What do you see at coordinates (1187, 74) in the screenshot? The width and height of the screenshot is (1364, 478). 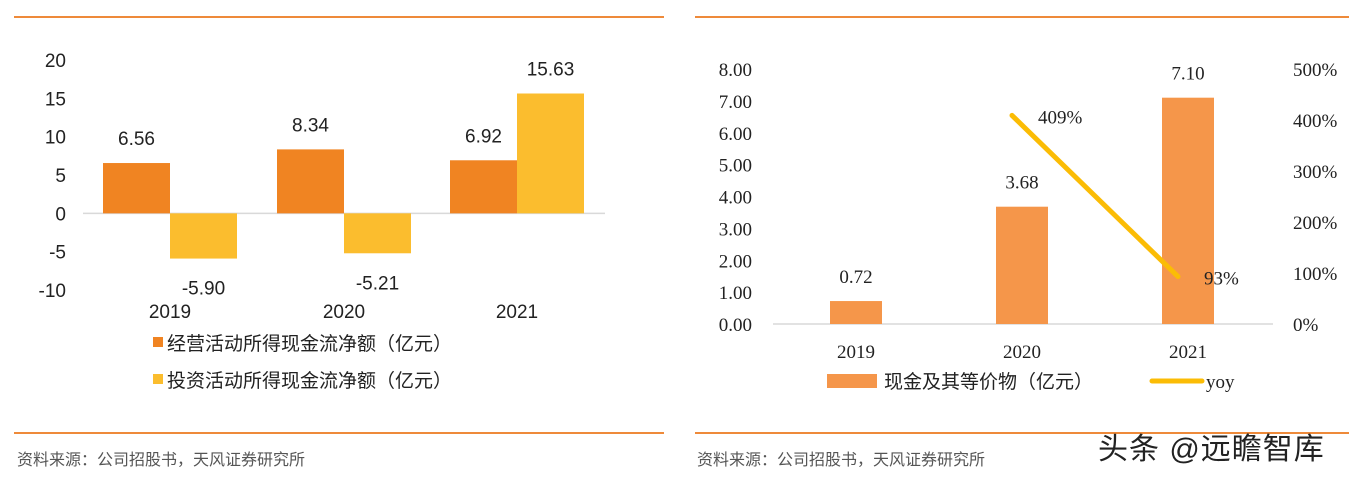 I see `data-label: 7.10` at bounding box center [1187, 74].